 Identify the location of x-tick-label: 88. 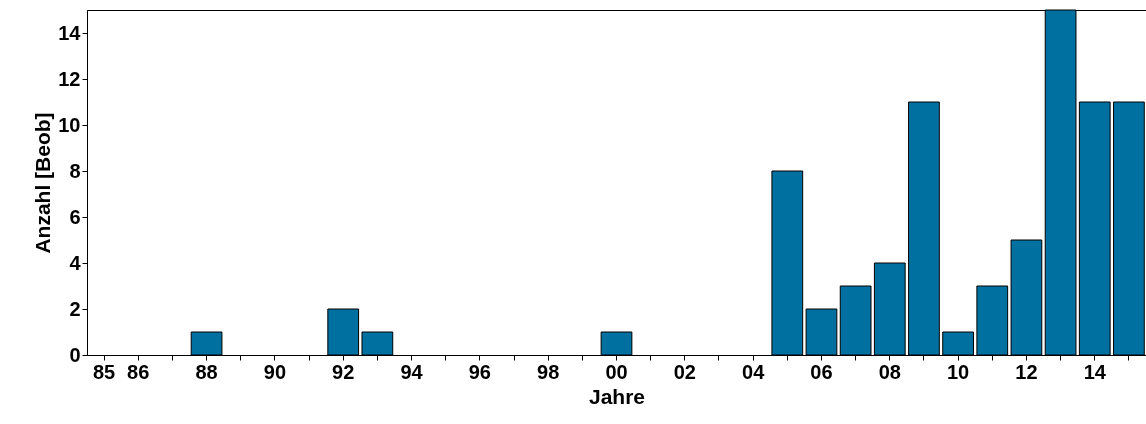
(206, 371).